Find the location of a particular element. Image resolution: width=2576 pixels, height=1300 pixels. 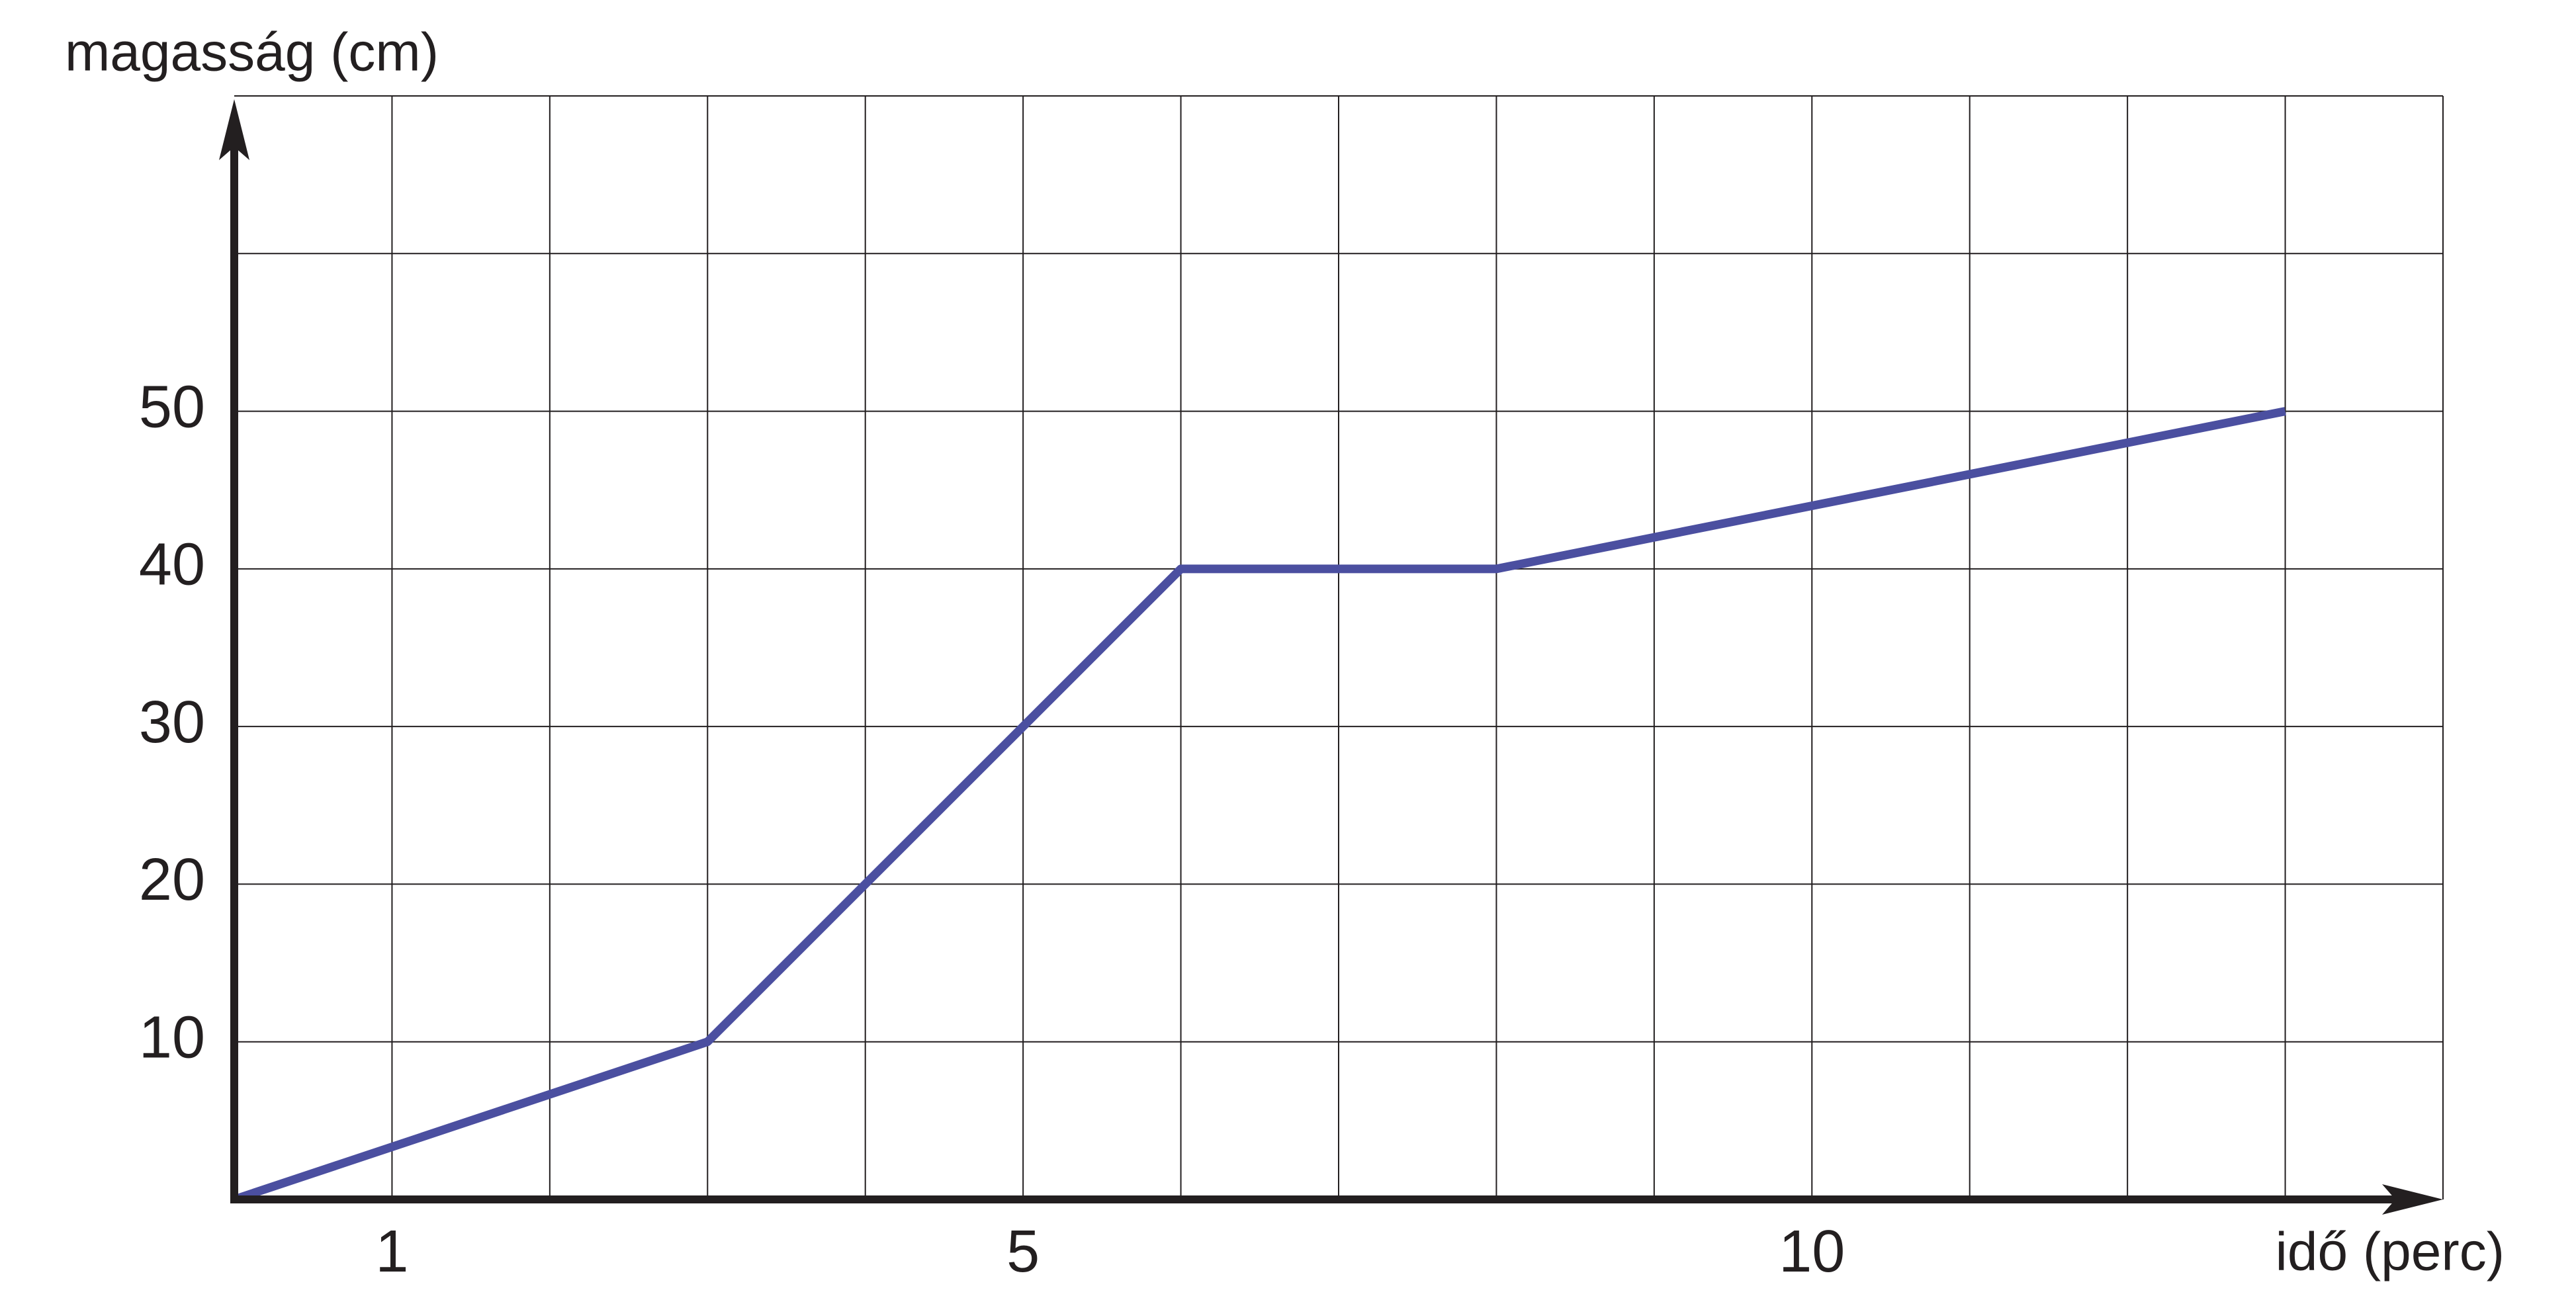

x-tick-label: 5 is located at coordinates (1023, 1252).